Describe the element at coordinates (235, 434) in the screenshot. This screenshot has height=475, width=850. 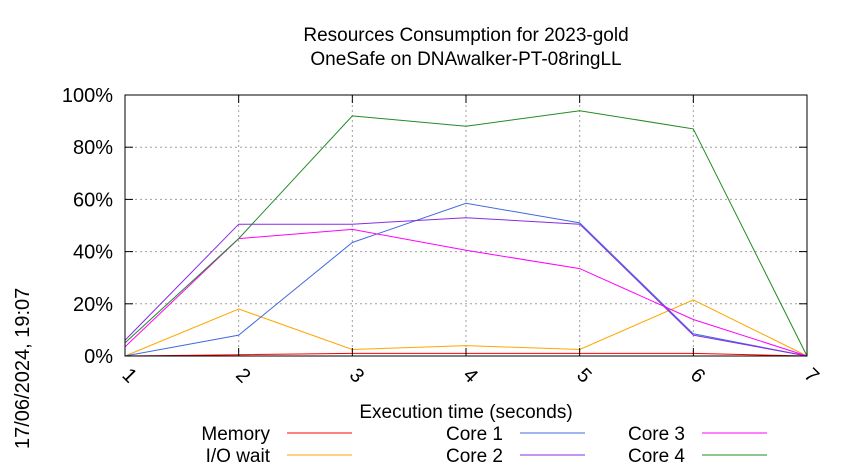
I see `legend-label: Memory` at that location.